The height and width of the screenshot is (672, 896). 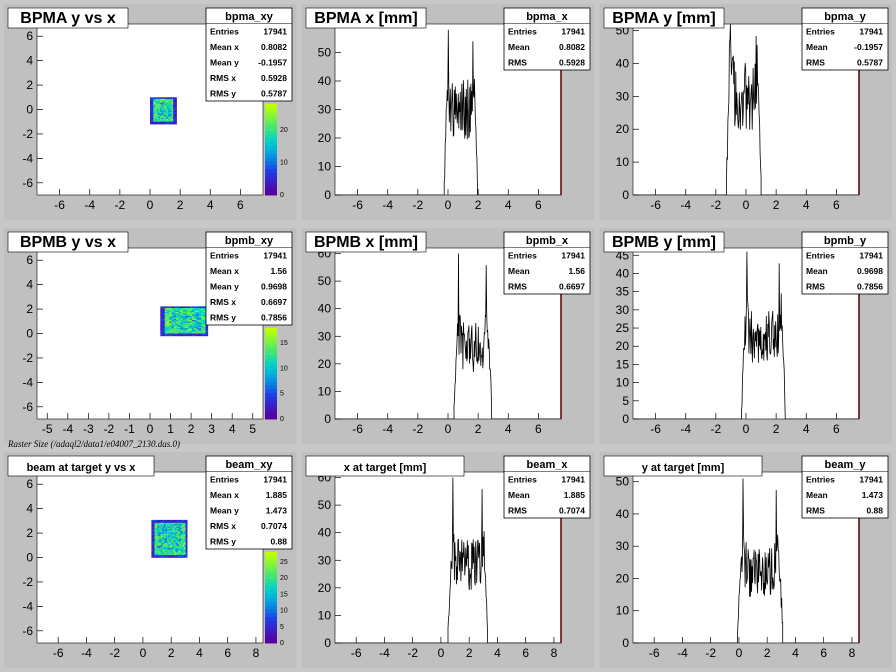 I want to click on y-tick-label: 20, so click(x=325, y=588).